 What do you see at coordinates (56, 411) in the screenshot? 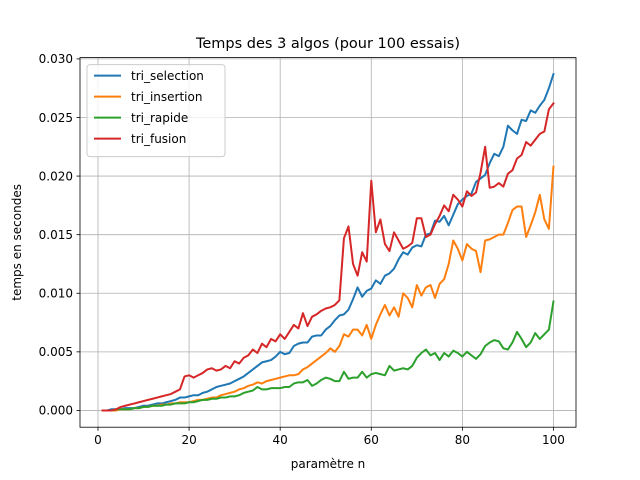
I see `y-tick-label: 0.000` at bounding box center [56, 411].